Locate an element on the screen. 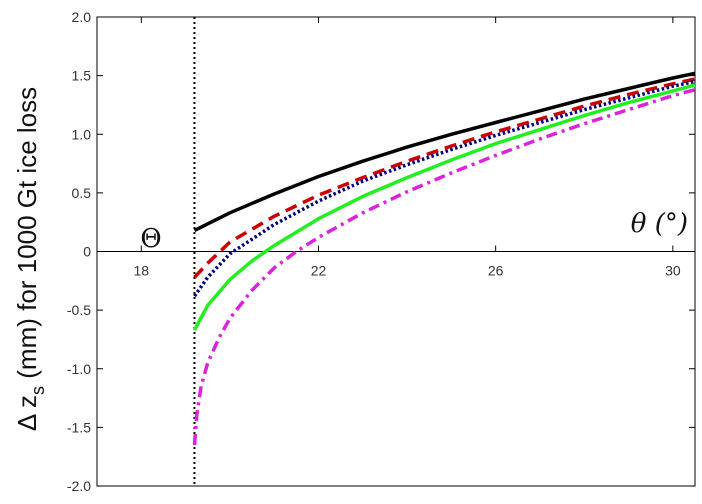 The width and height of the screenshot is (702, 504). y-axis-label-rest: (mm) for 1000 Gt ice loss is located at coordinates (27, 236).